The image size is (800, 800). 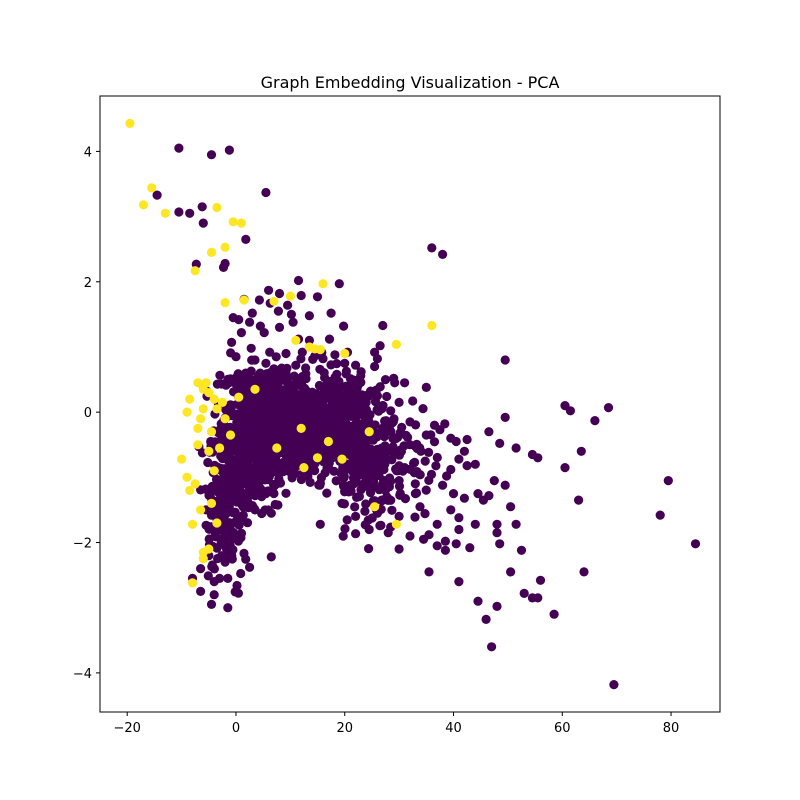 I want to click on y-tick-label: −4, so click(x=82, y=674).